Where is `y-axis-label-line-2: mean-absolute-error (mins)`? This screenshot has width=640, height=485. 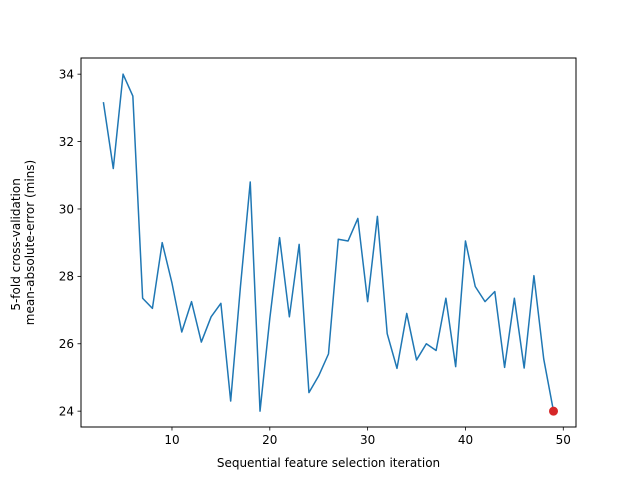
y-axis-label-line-2: mean-absolute-error (mins) is located at coordinates (30, 242).